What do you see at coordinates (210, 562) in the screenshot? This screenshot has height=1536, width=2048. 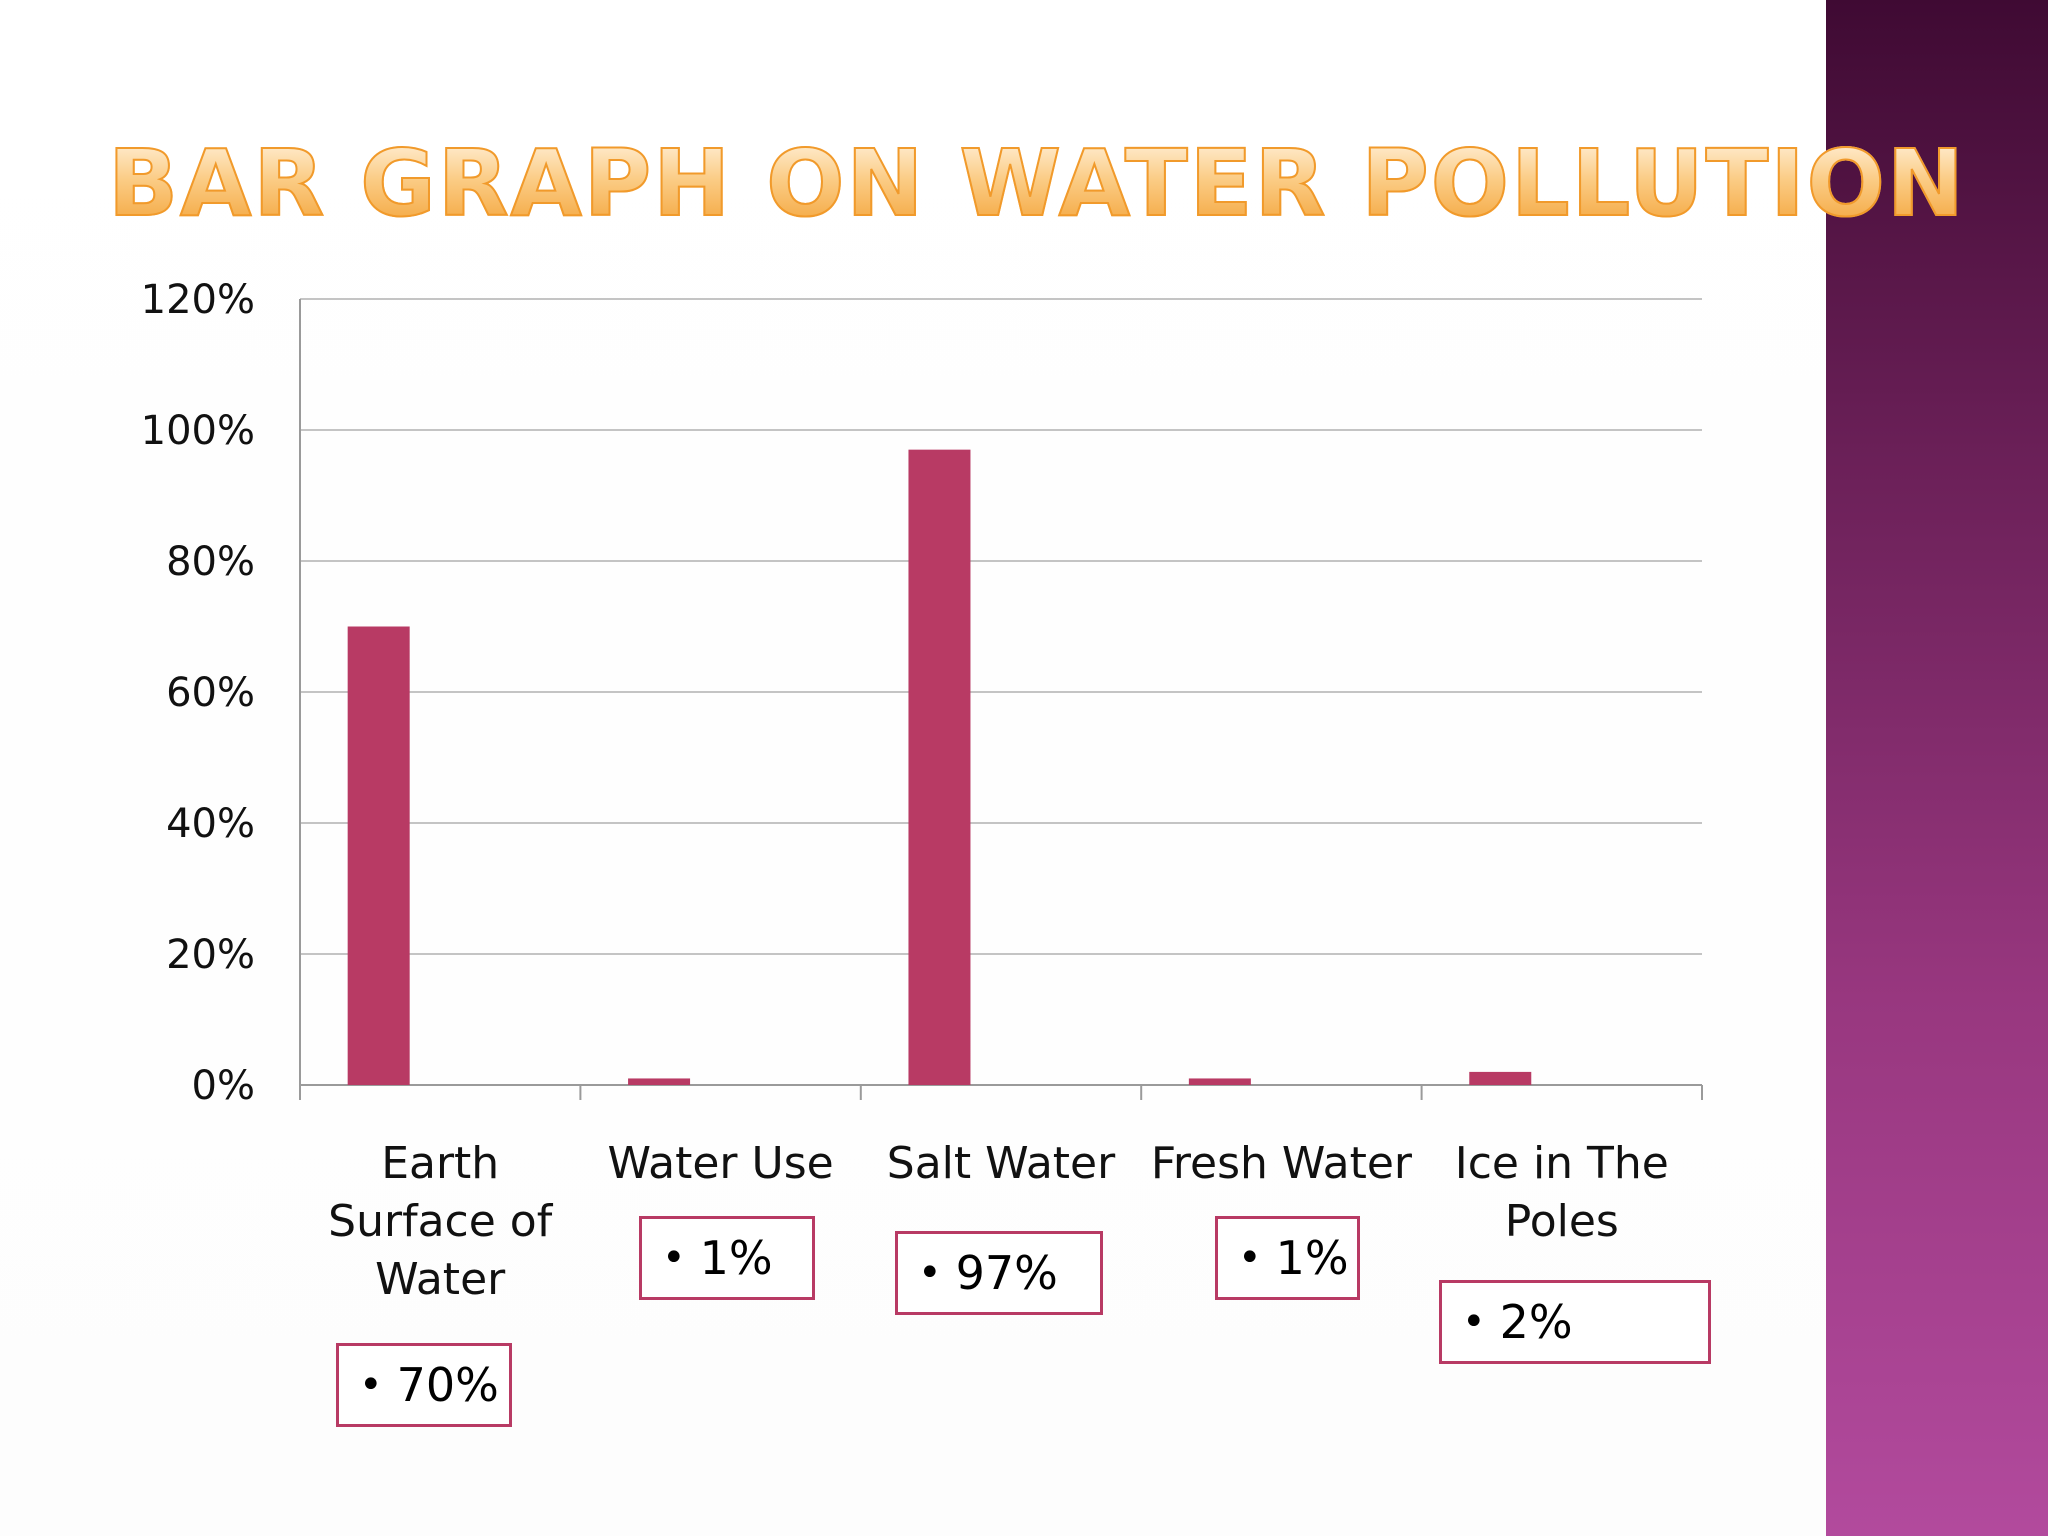 I see `y-tick-label: 80%` at bounding box center [210, 562].